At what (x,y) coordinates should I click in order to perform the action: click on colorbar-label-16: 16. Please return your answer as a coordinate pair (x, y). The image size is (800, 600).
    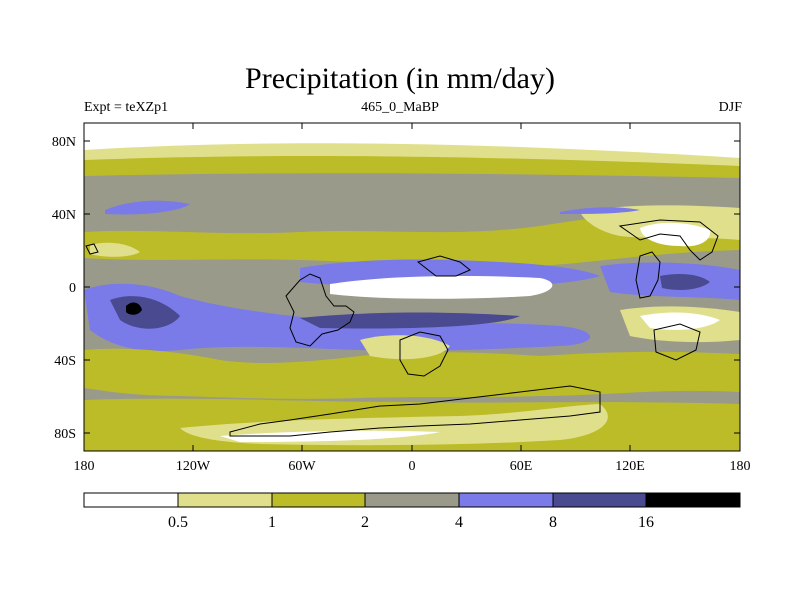
    Looking at the image, I should click on (646, 522).